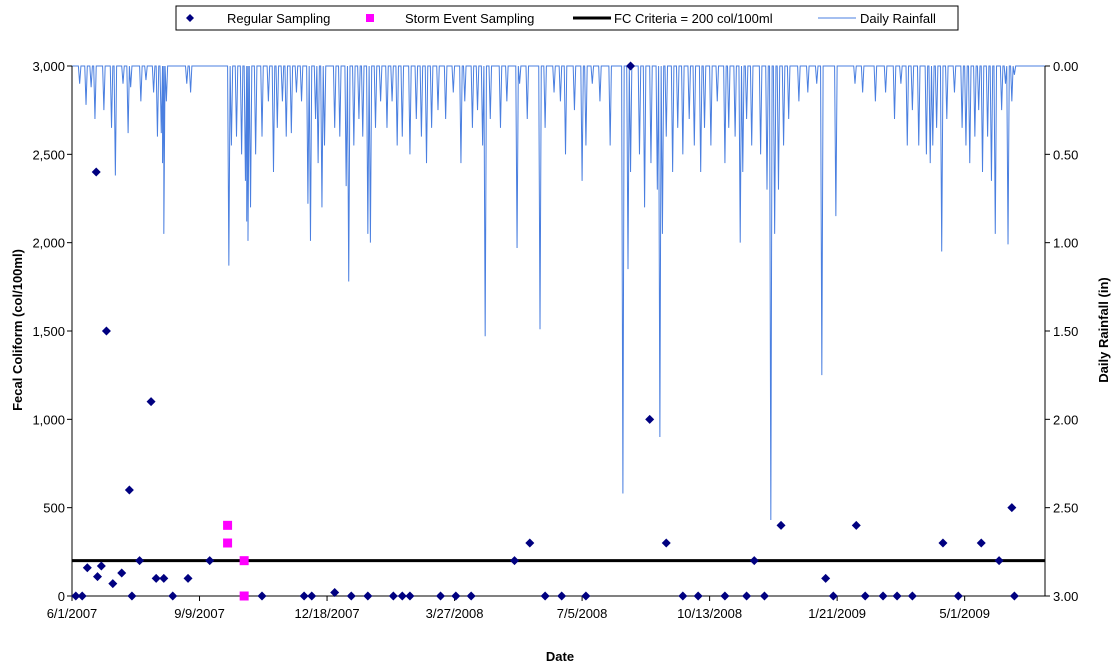 The width and height of the screenshot is (1119, 668). I want to click on y2-tick-label: 0.00, so click(1065, 66).